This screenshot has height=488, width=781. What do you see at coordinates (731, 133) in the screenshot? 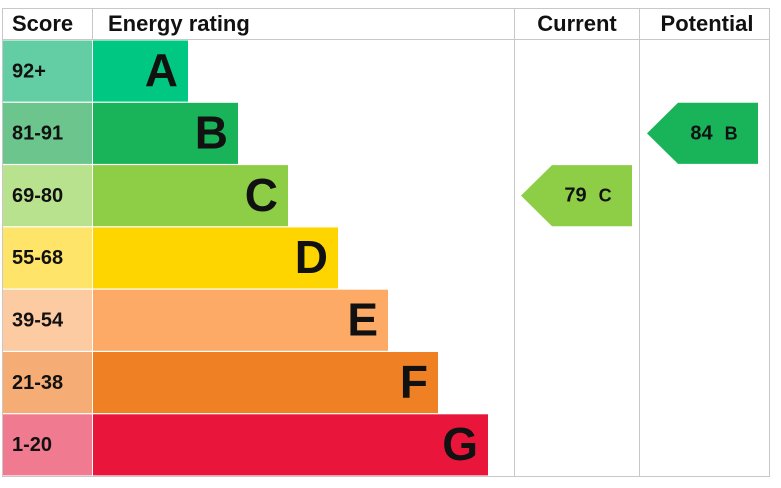
I see `potential-letter: B` at bounding box center [731, 133].